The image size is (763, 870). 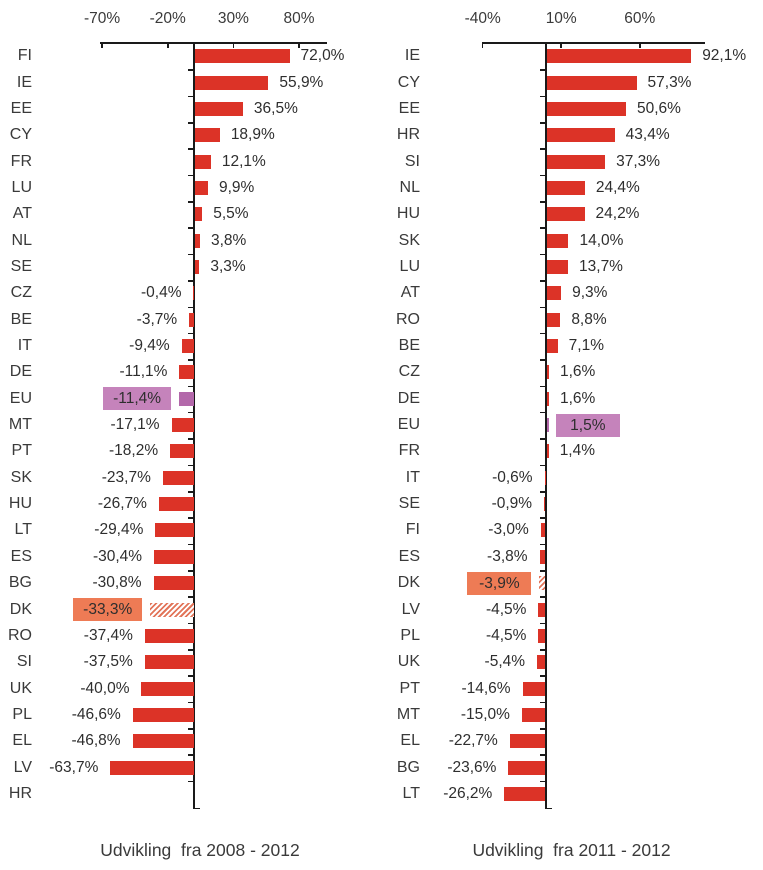 I want to click on category-label: RO, so click(x=408, y=319).